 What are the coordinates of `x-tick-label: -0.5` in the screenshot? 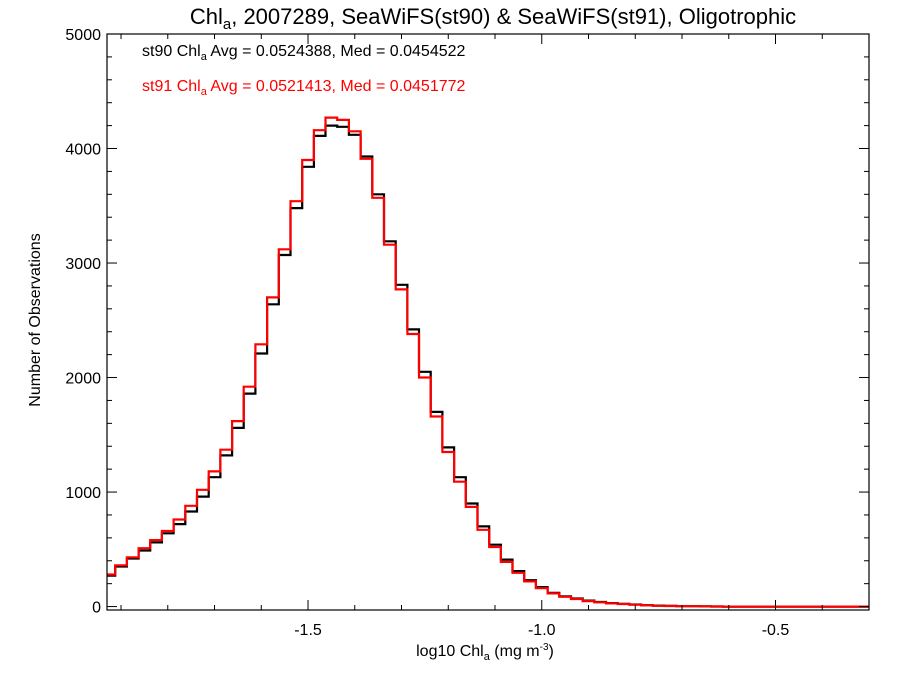 It's located at (776, 630).